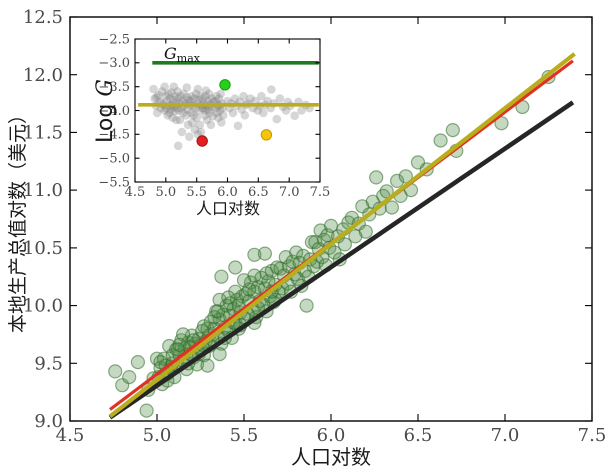 The width and height of the screenshot is (605, 468). Describe the element at coordinates (331, 456) in the screenshot. I see `main-x-axis-label: 人口对数` at that location.